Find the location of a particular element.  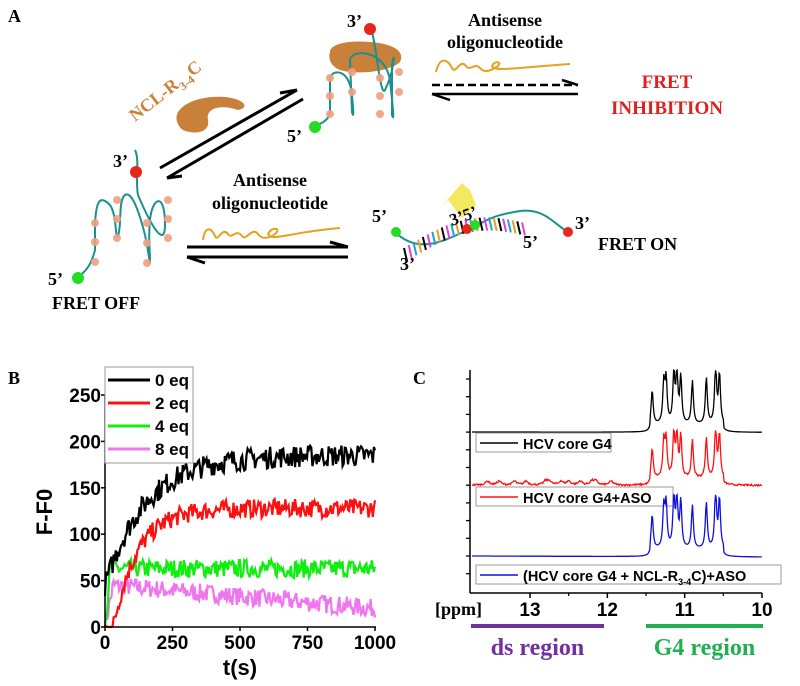

fret-inhibition-line2: INHIBITION is located at coordinates (667, 108).